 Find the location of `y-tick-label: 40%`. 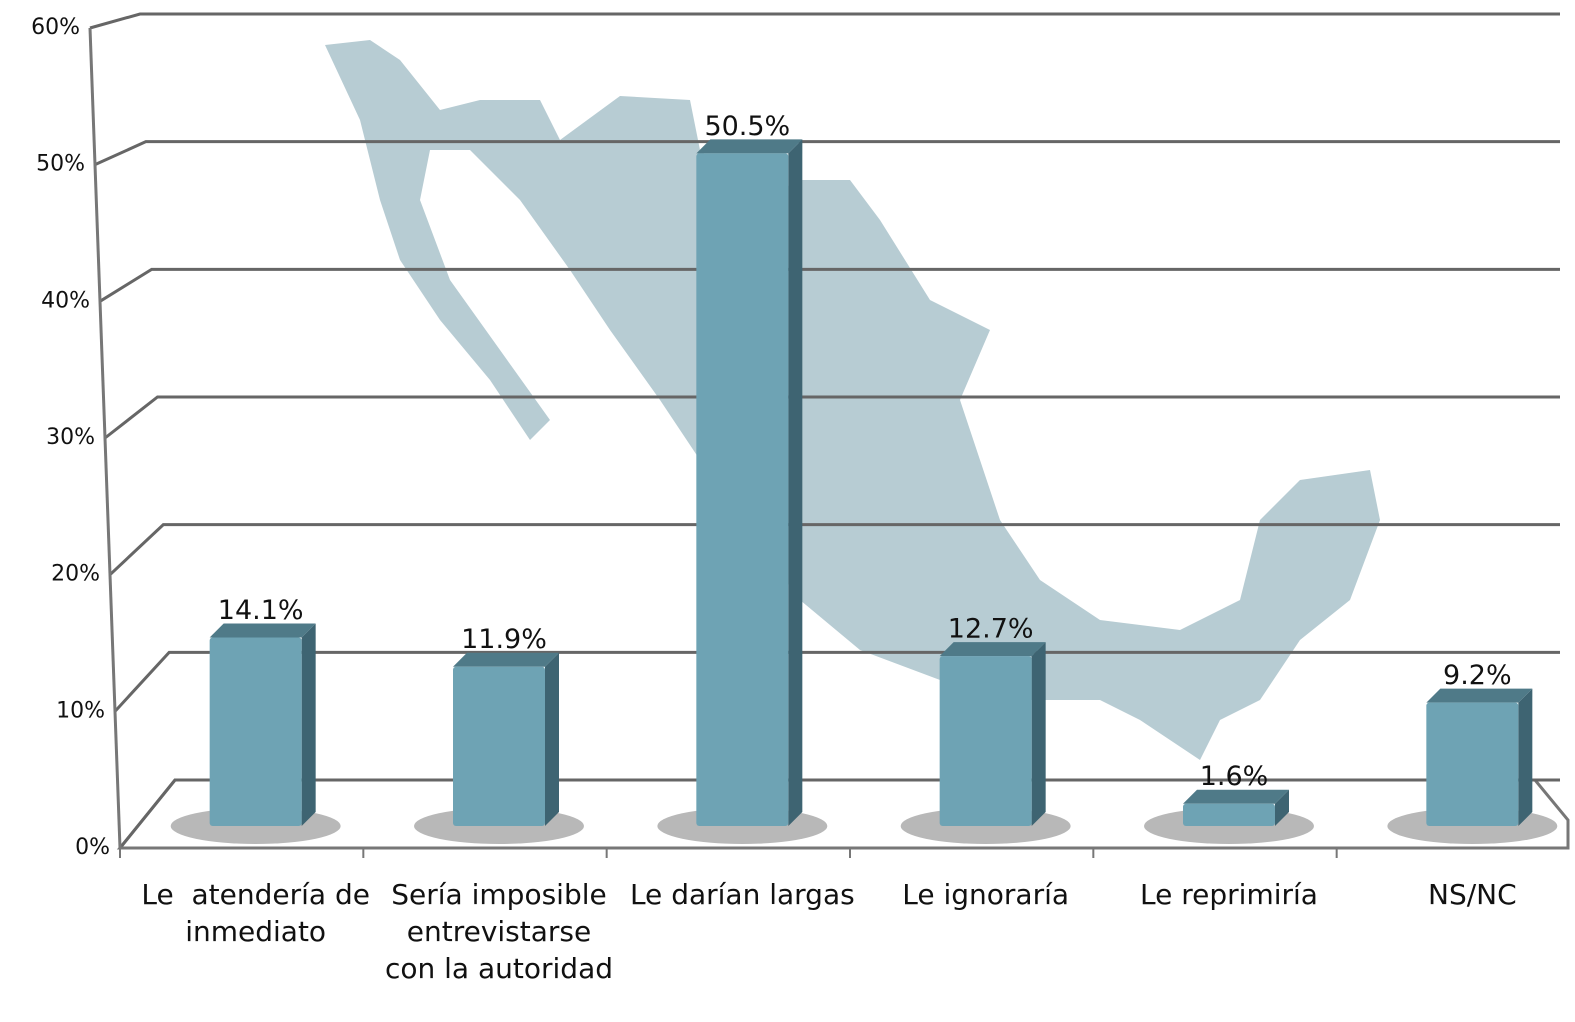

y-tick-label: 40% is located at coordinates (65, 300).